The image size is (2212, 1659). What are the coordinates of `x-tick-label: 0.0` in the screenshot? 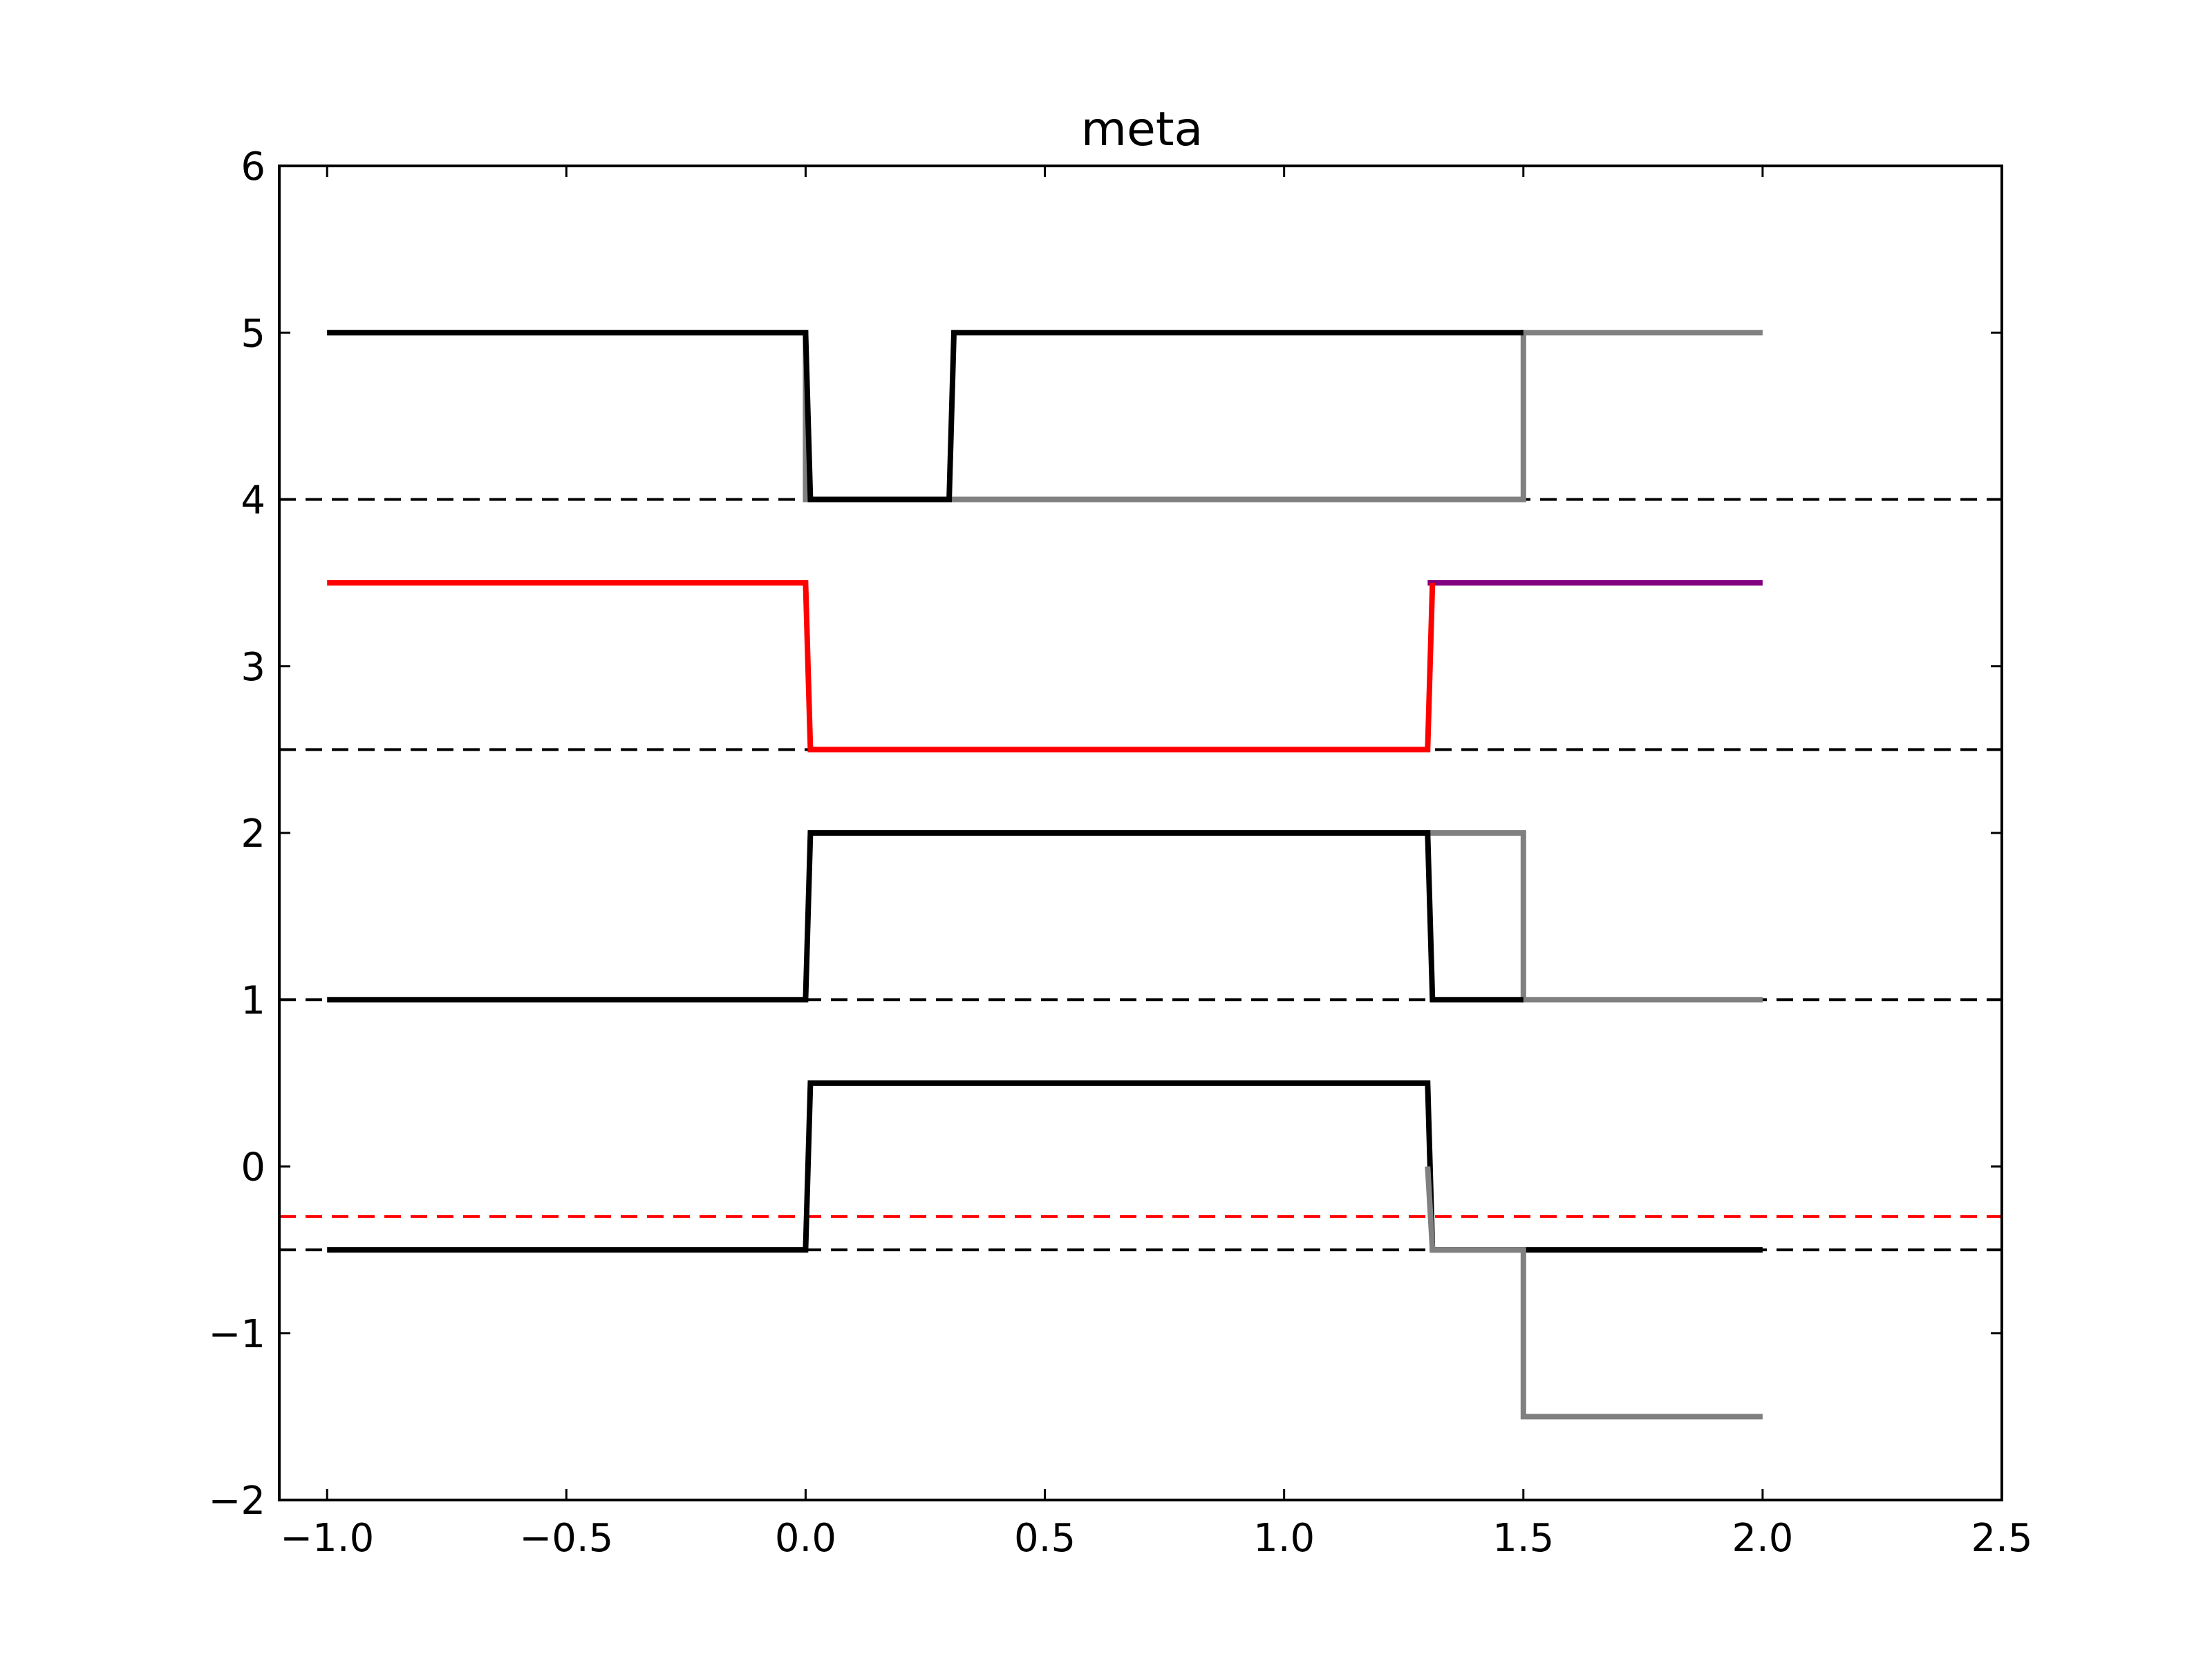 It's located at (805, 1539).